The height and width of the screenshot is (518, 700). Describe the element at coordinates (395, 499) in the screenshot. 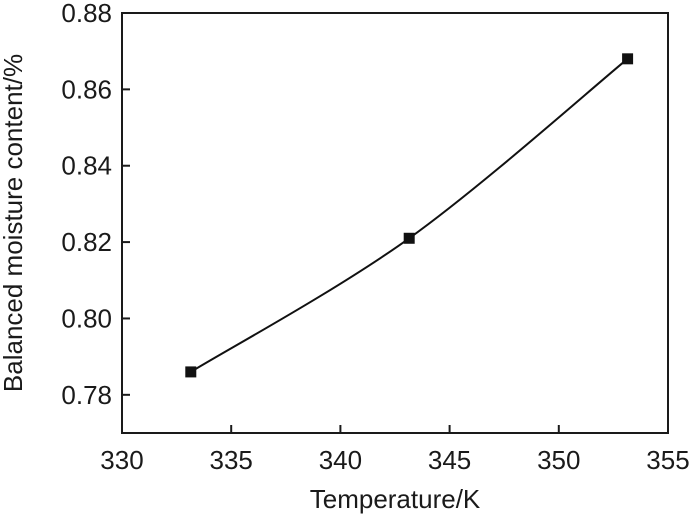

I see `x-axis-label: Temperature/K` at that location.